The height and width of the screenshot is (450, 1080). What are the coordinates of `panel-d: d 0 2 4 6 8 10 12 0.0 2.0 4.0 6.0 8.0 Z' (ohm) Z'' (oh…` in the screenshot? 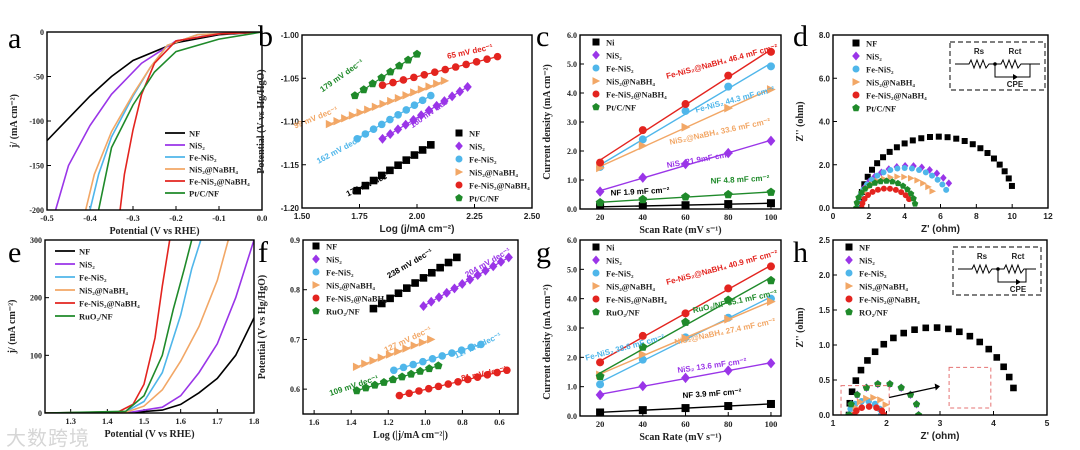 It's located at (923, 127).